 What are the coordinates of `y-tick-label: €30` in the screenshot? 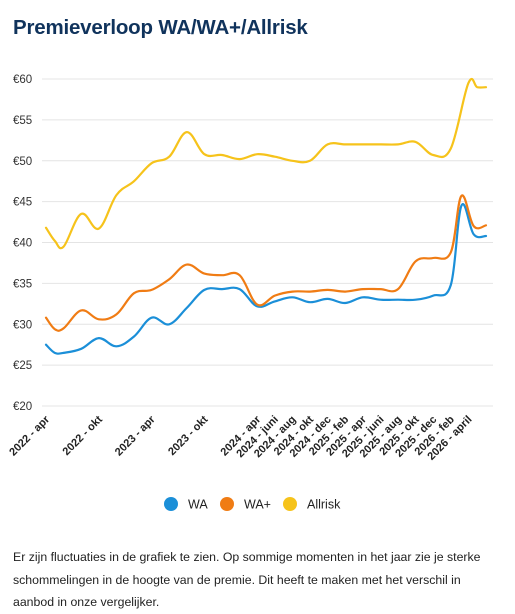 It's located at (22, 325).